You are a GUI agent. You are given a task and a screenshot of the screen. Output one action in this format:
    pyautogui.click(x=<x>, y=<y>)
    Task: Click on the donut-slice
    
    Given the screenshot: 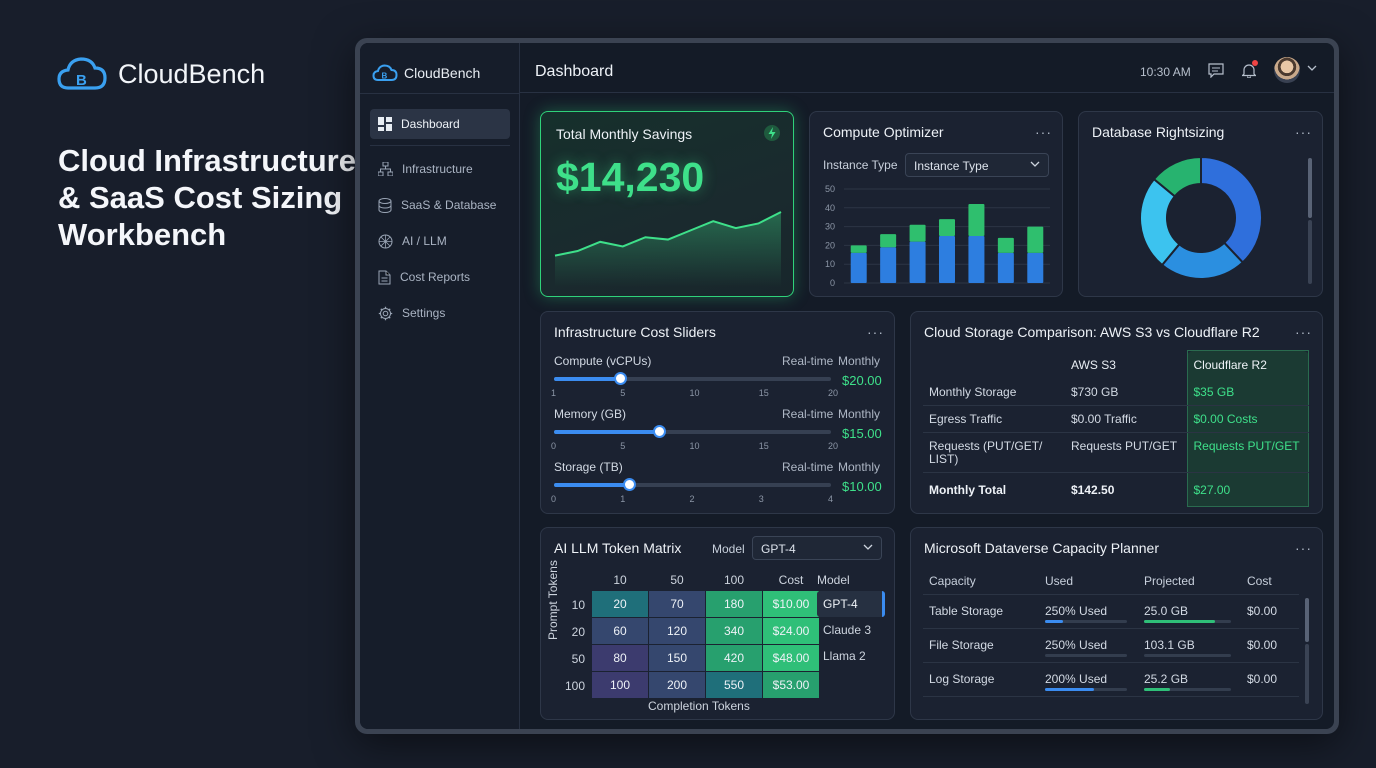 What is the action you would take?
    pyautogui.click(x=1177, y=176)
    